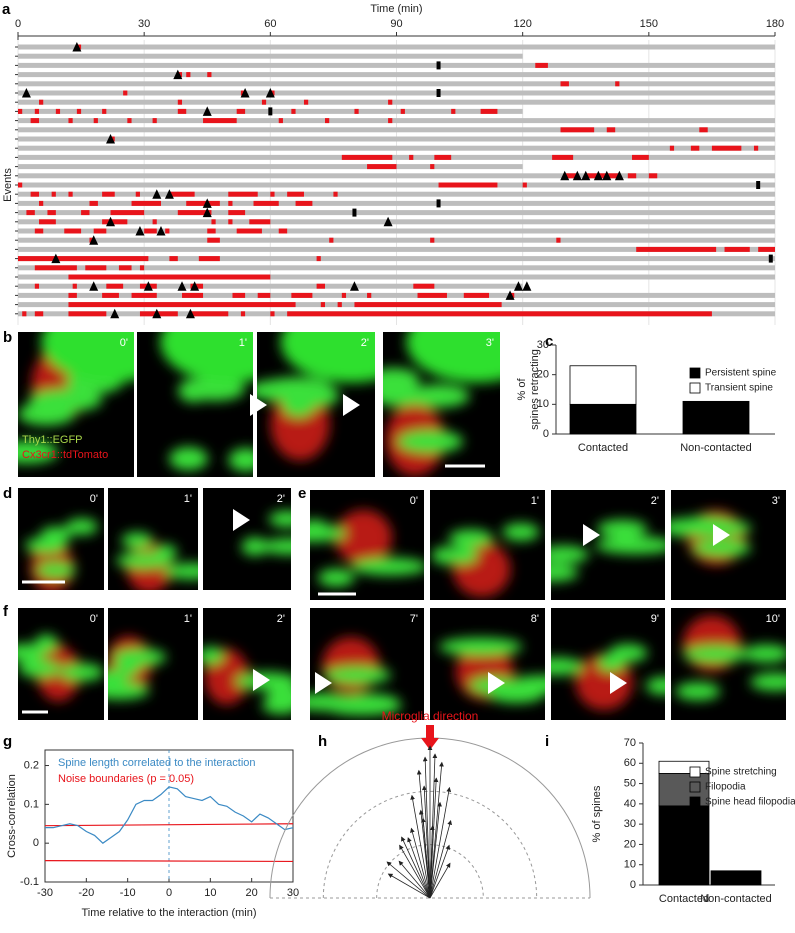  Describe the element at coordinates (535, 619) in the screenshot. I see `timestamp: 8'` at that location.